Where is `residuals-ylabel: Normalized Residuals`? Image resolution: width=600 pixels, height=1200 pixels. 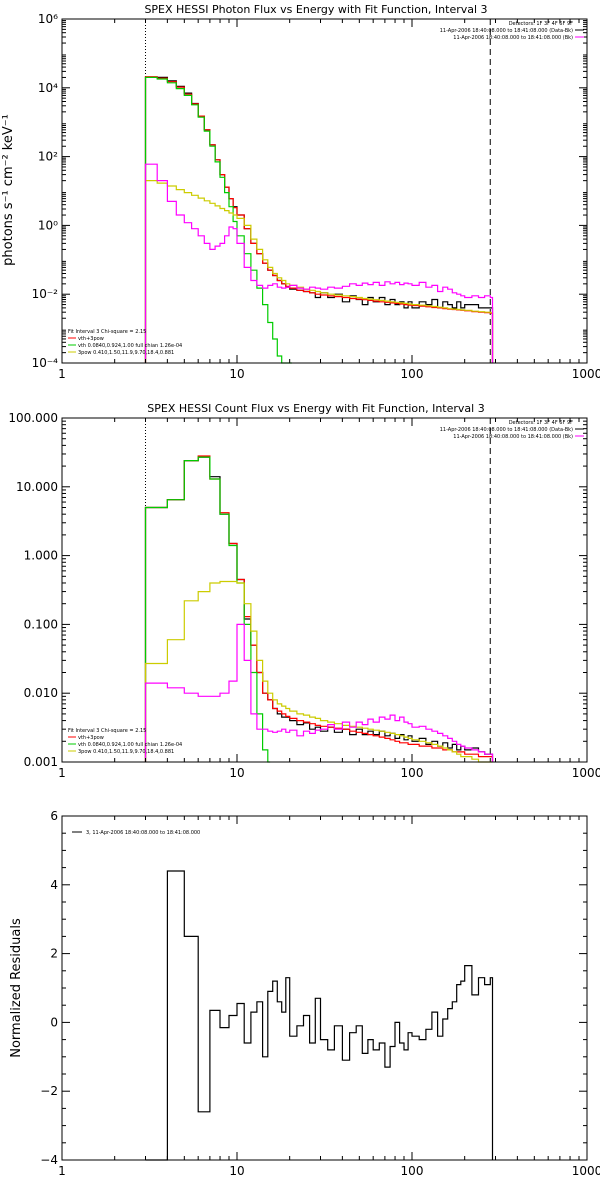
residuals-ylabel: Normalized Residuals is located at coordinates (16, 988).